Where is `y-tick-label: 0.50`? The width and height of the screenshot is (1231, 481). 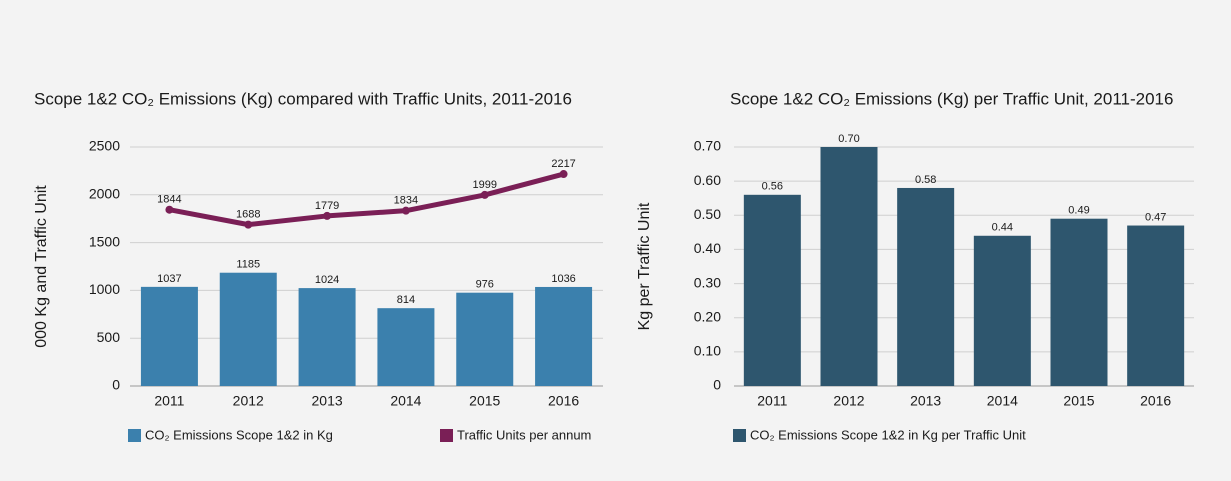
y-tick-label: 0.50 is located at coordinates (707, 214).